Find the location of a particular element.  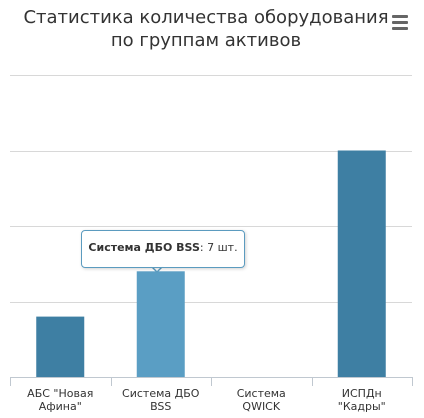

x-axis-tick-label: АБС "Новая Афина" is located at coordinates (60, 400).